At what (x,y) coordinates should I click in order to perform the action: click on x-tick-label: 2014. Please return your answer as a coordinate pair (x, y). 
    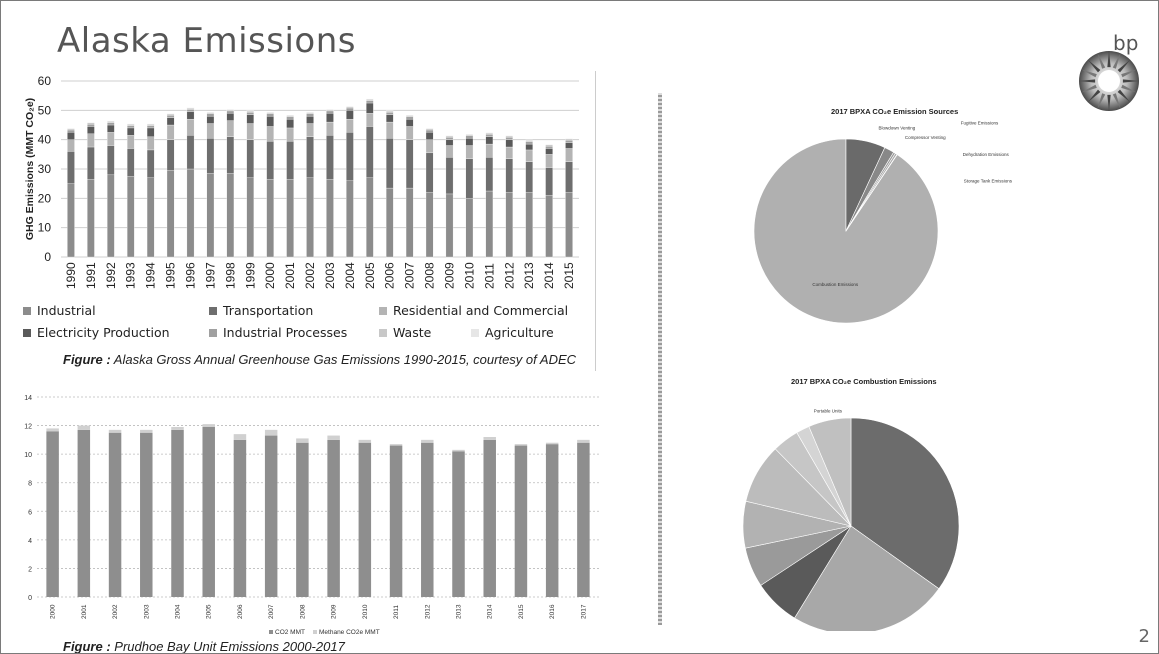
    Looking at the image, I should click on (549, 275).